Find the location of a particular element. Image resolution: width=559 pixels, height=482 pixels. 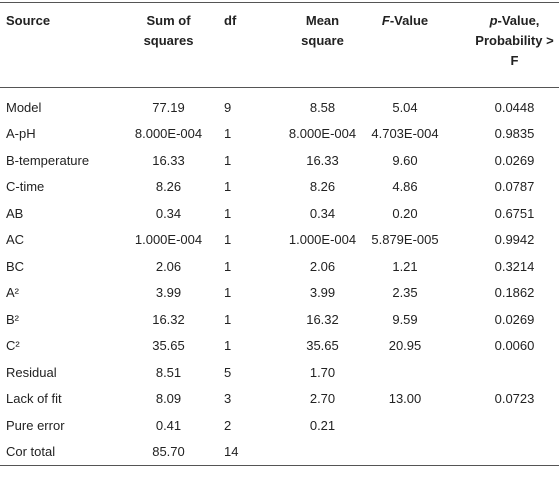

cell: 1.21 is located at coordinates (405, 266).